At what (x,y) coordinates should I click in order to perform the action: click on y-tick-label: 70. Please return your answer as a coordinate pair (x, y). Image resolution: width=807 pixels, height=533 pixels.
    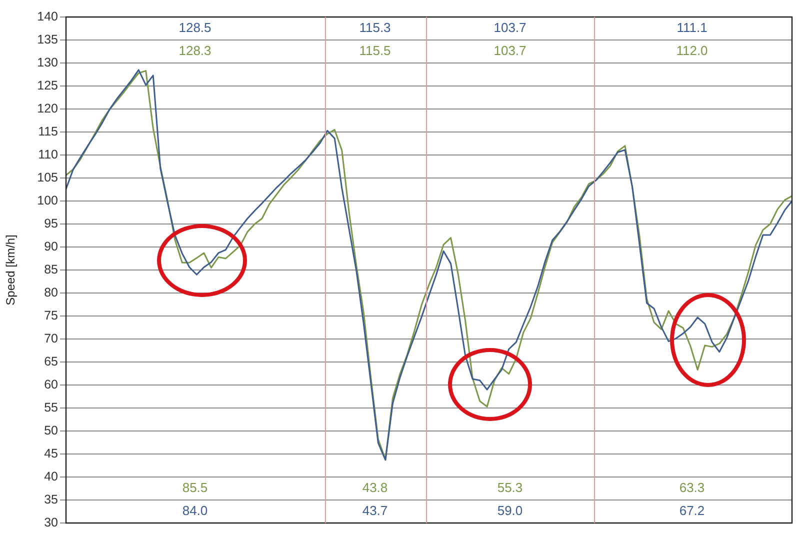
    Looking at the image, I should click on (51, 338).